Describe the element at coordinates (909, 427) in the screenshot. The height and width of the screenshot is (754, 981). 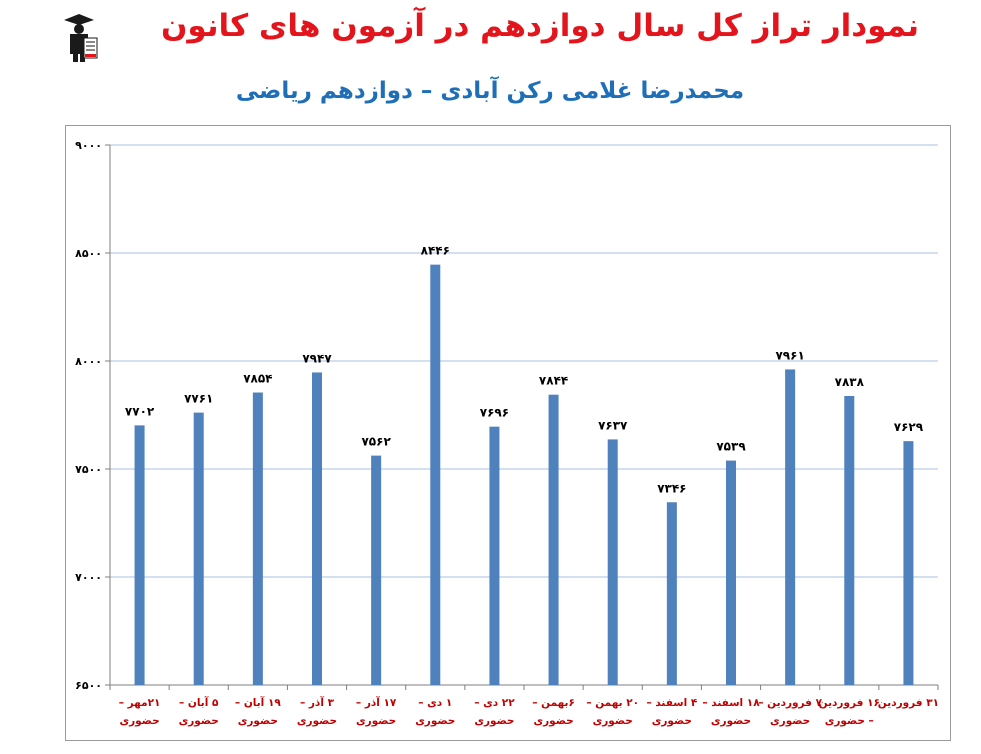
I see `data-label: ۷۶۲۹` at that location.